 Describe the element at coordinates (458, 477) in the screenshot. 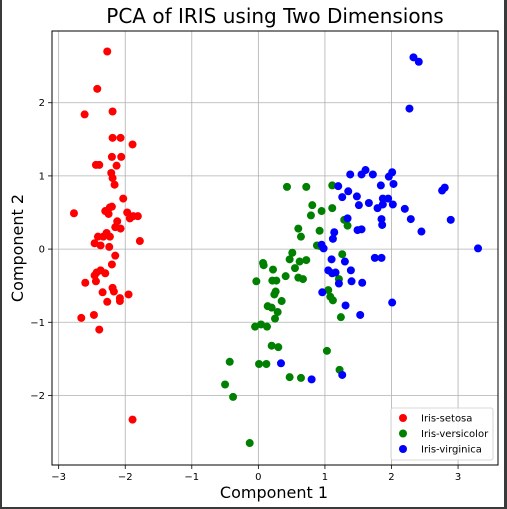

I see `x-tick-label: 3` at that location.